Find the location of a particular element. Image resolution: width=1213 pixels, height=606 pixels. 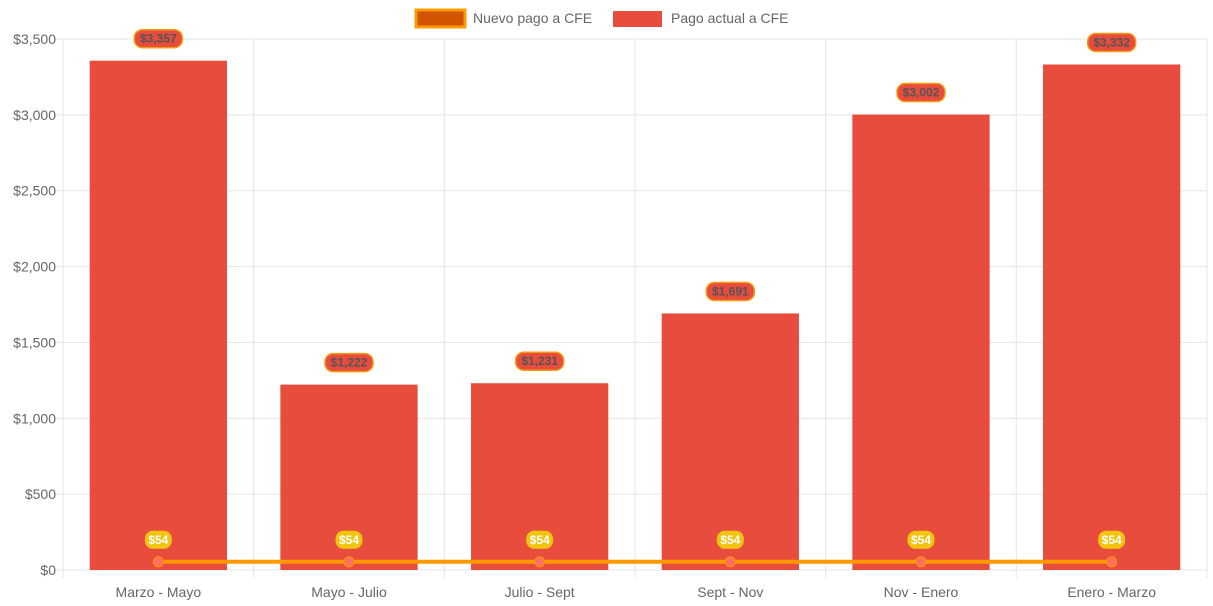

y-tick-label: $2,500 is located at coordinates (34, 191).